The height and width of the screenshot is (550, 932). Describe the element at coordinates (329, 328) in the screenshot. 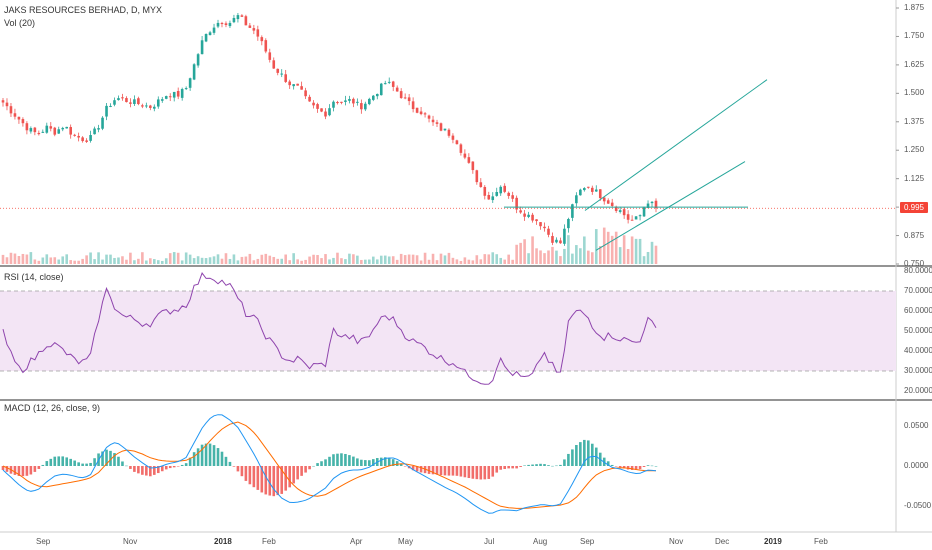

I see `rsi-line` at that location.